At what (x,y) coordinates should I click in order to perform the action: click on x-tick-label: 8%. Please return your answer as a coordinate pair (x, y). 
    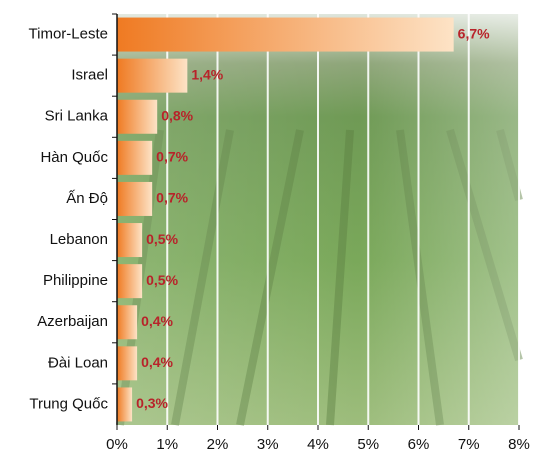
    Looking at the image, I should click on (519, 444).